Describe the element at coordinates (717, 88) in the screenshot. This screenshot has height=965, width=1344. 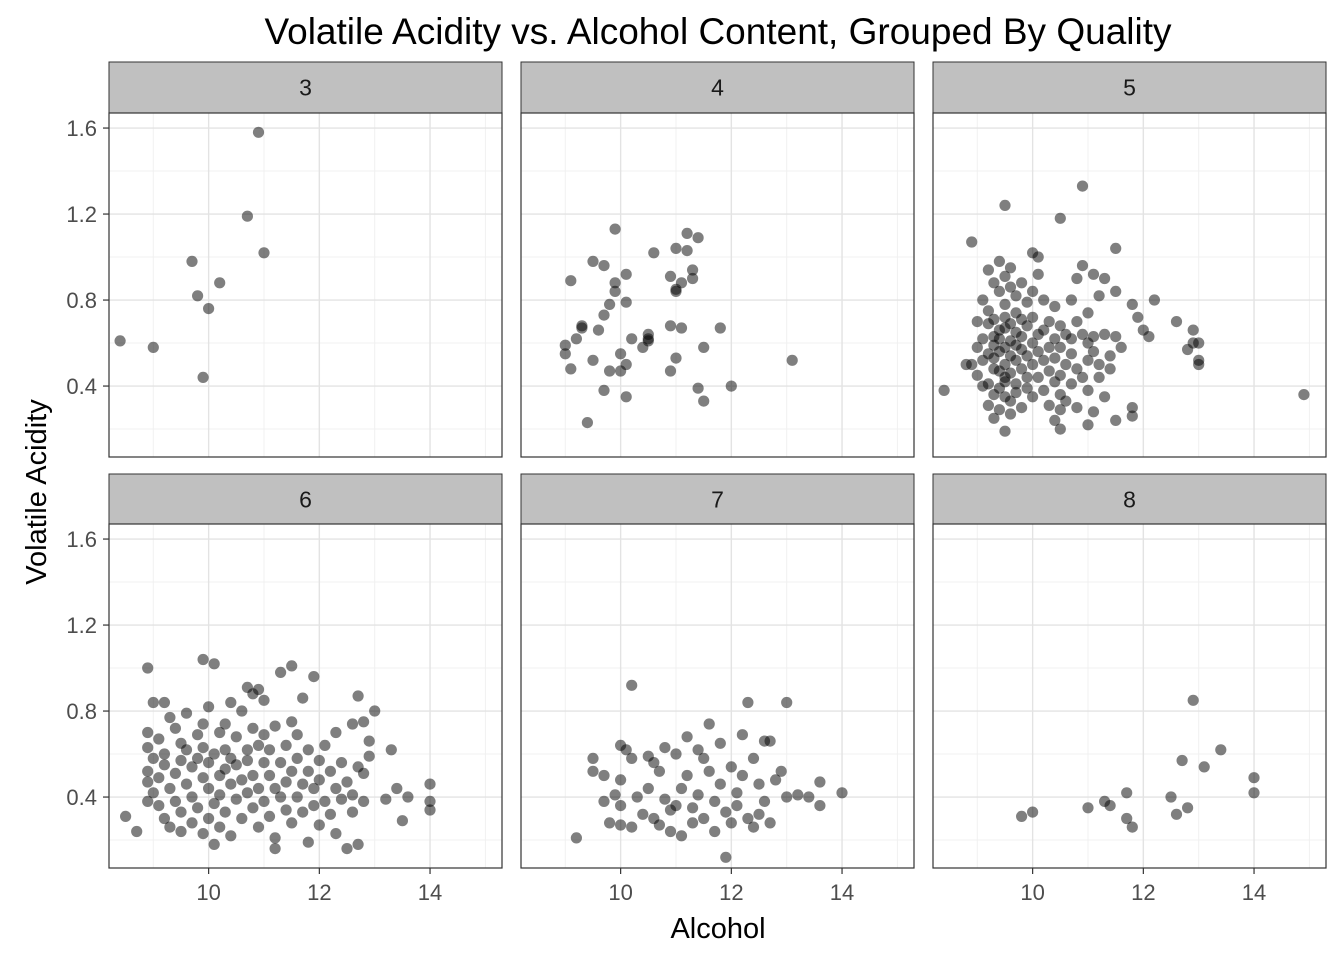
I see `facet-strip-label: 4` at that location.